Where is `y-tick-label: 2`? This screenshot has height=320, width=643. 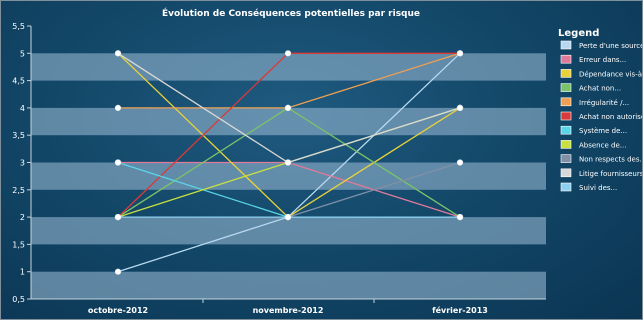 y-tick-label: 2 is located at coordinates (22, 217).